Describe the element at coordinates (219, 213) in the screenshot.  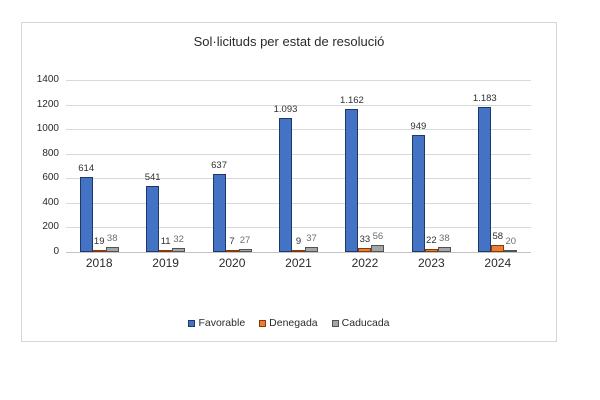
I see `bar-favorable-2020` at that location.